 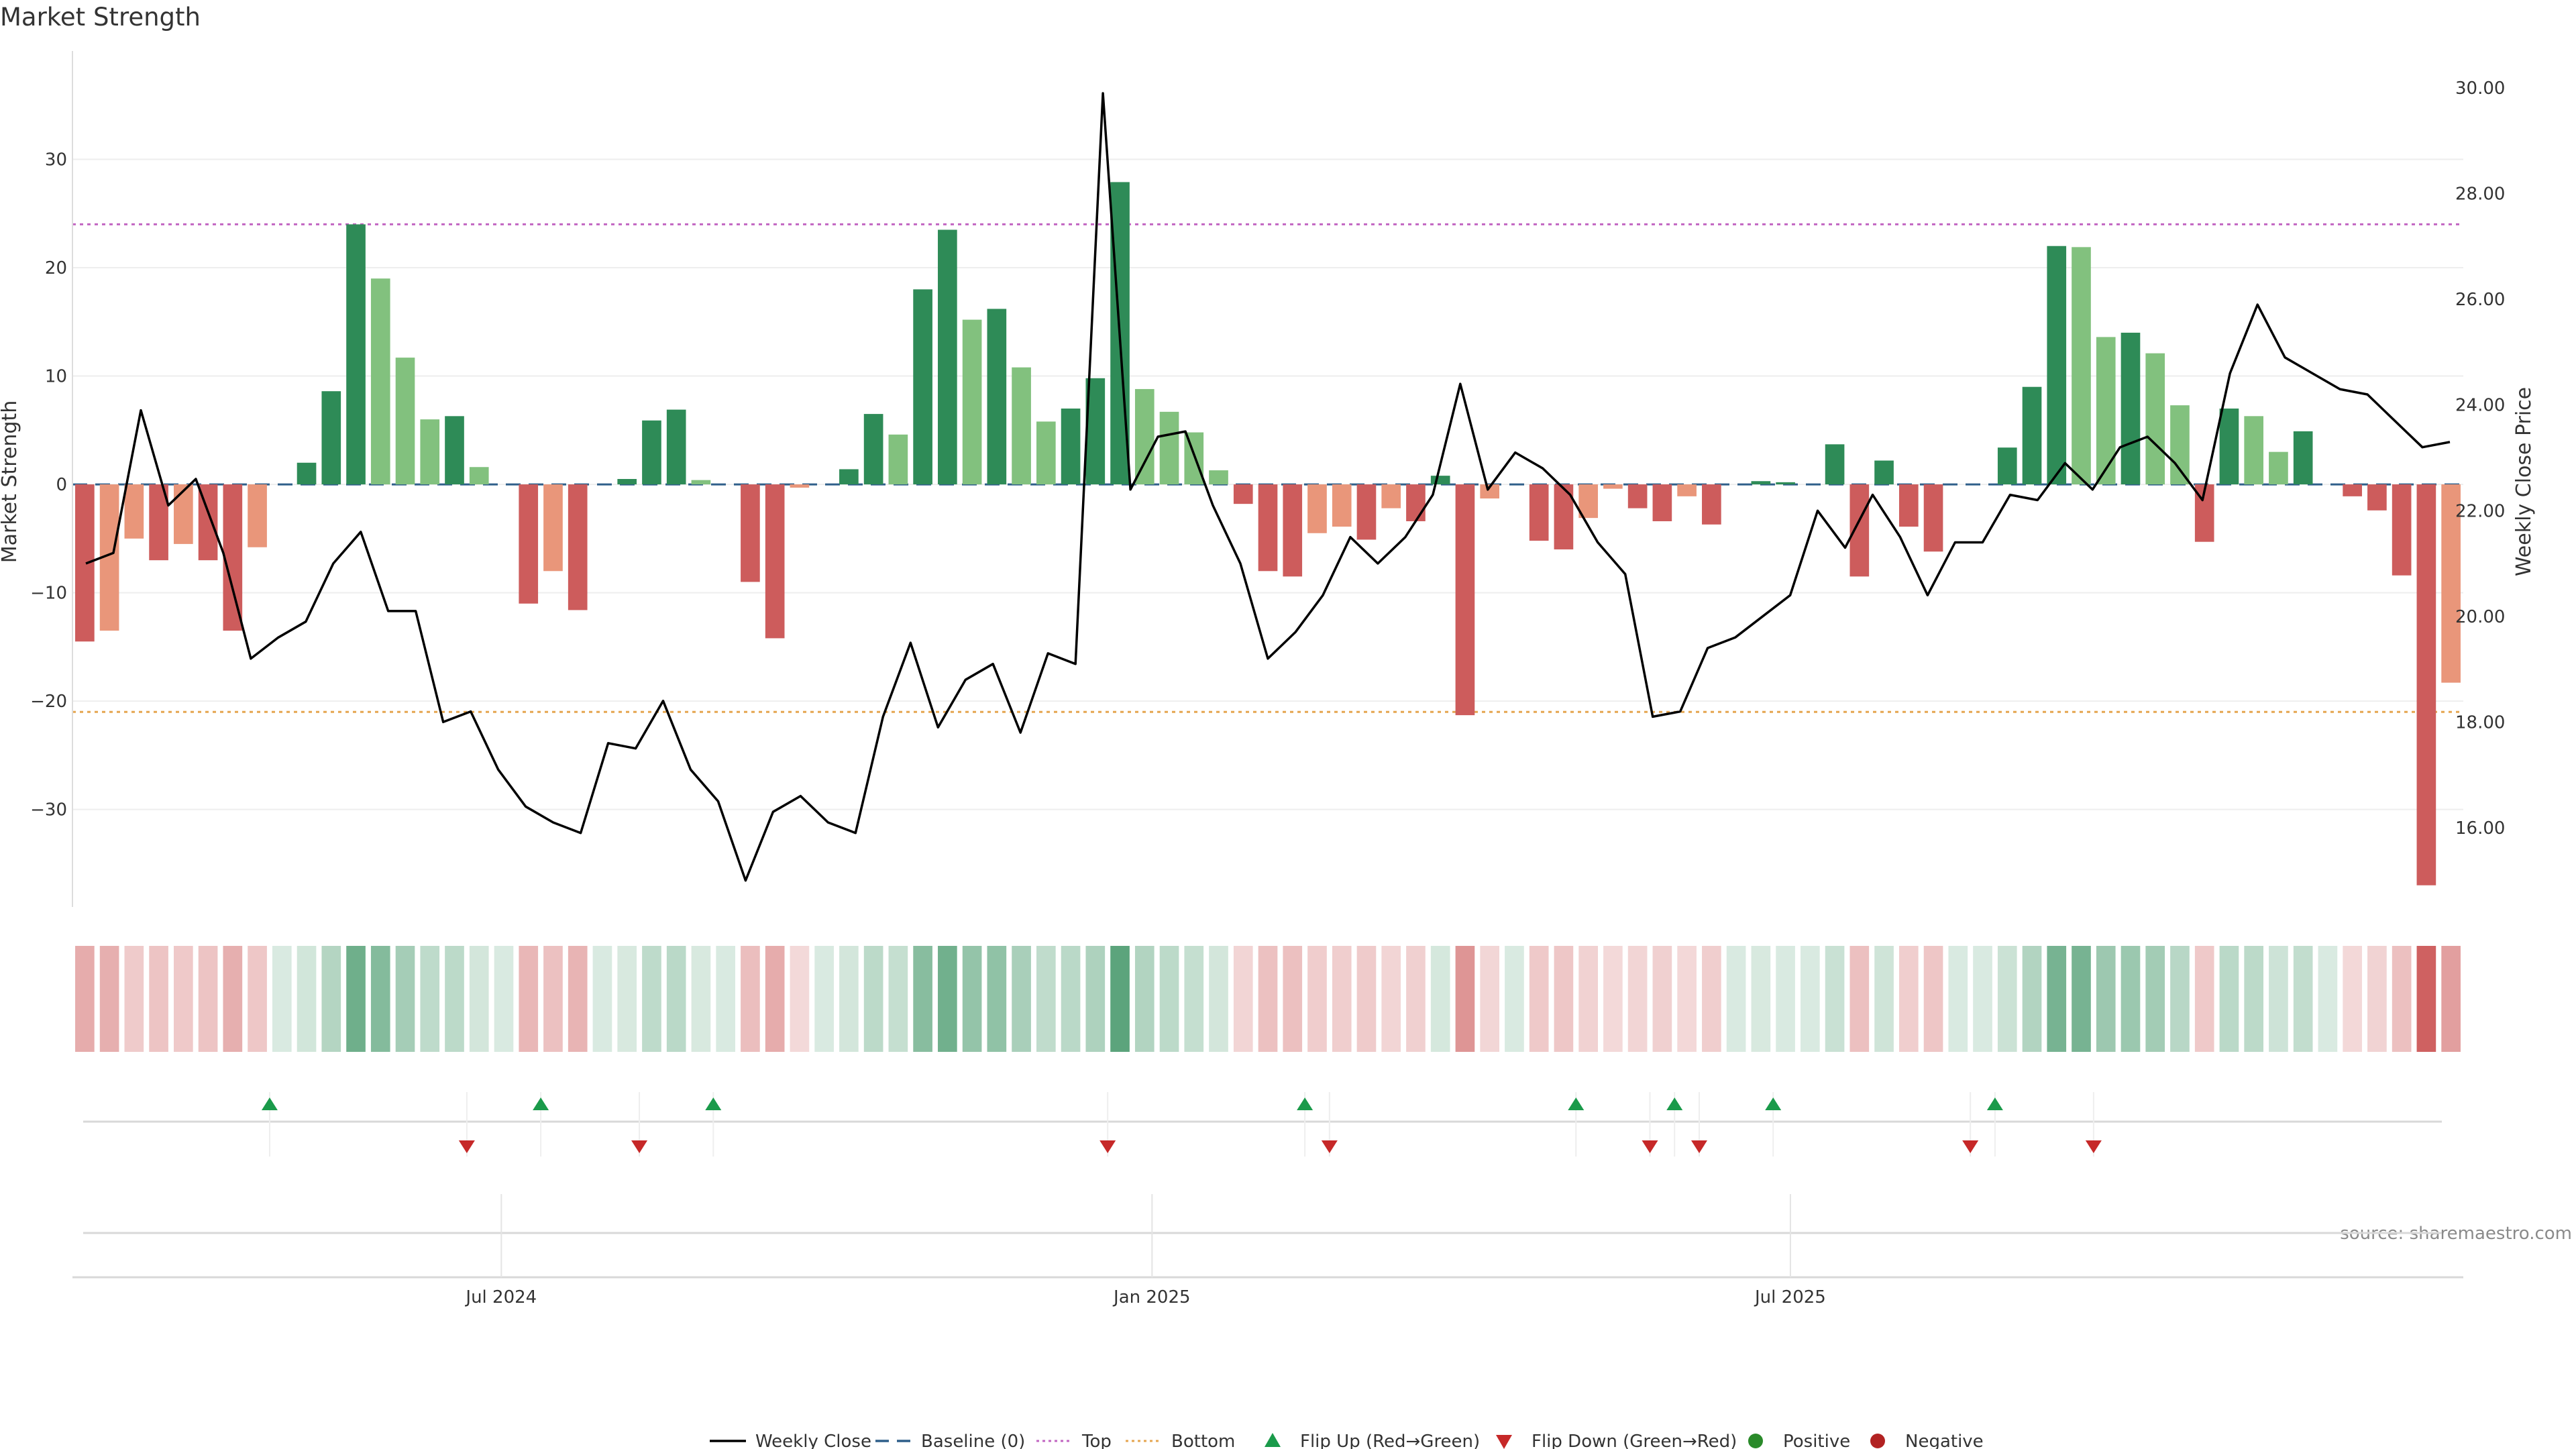 What do you see at coordinates (1273, 1440) in the screenshot?
I see `legend-swatch-flip-up` at bounding box center [1273, 1440].